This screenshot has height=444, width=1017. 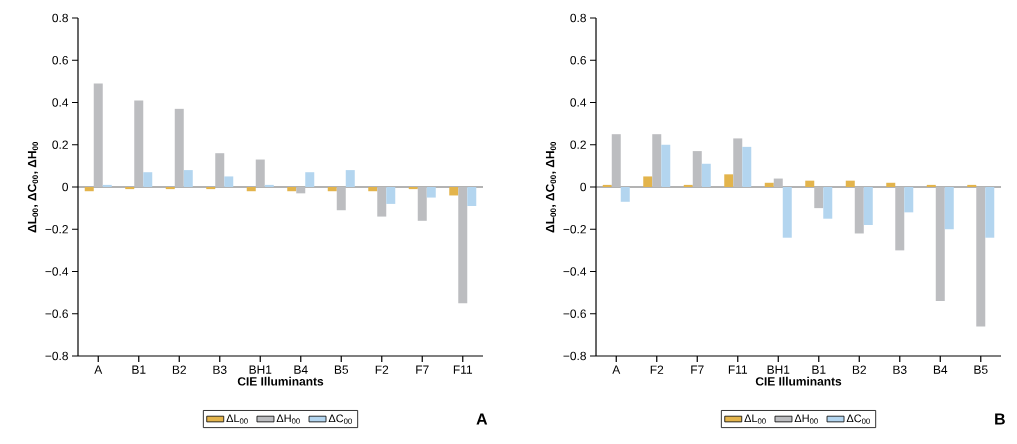 I want to click on text: B, so click(x=1000, y=419).